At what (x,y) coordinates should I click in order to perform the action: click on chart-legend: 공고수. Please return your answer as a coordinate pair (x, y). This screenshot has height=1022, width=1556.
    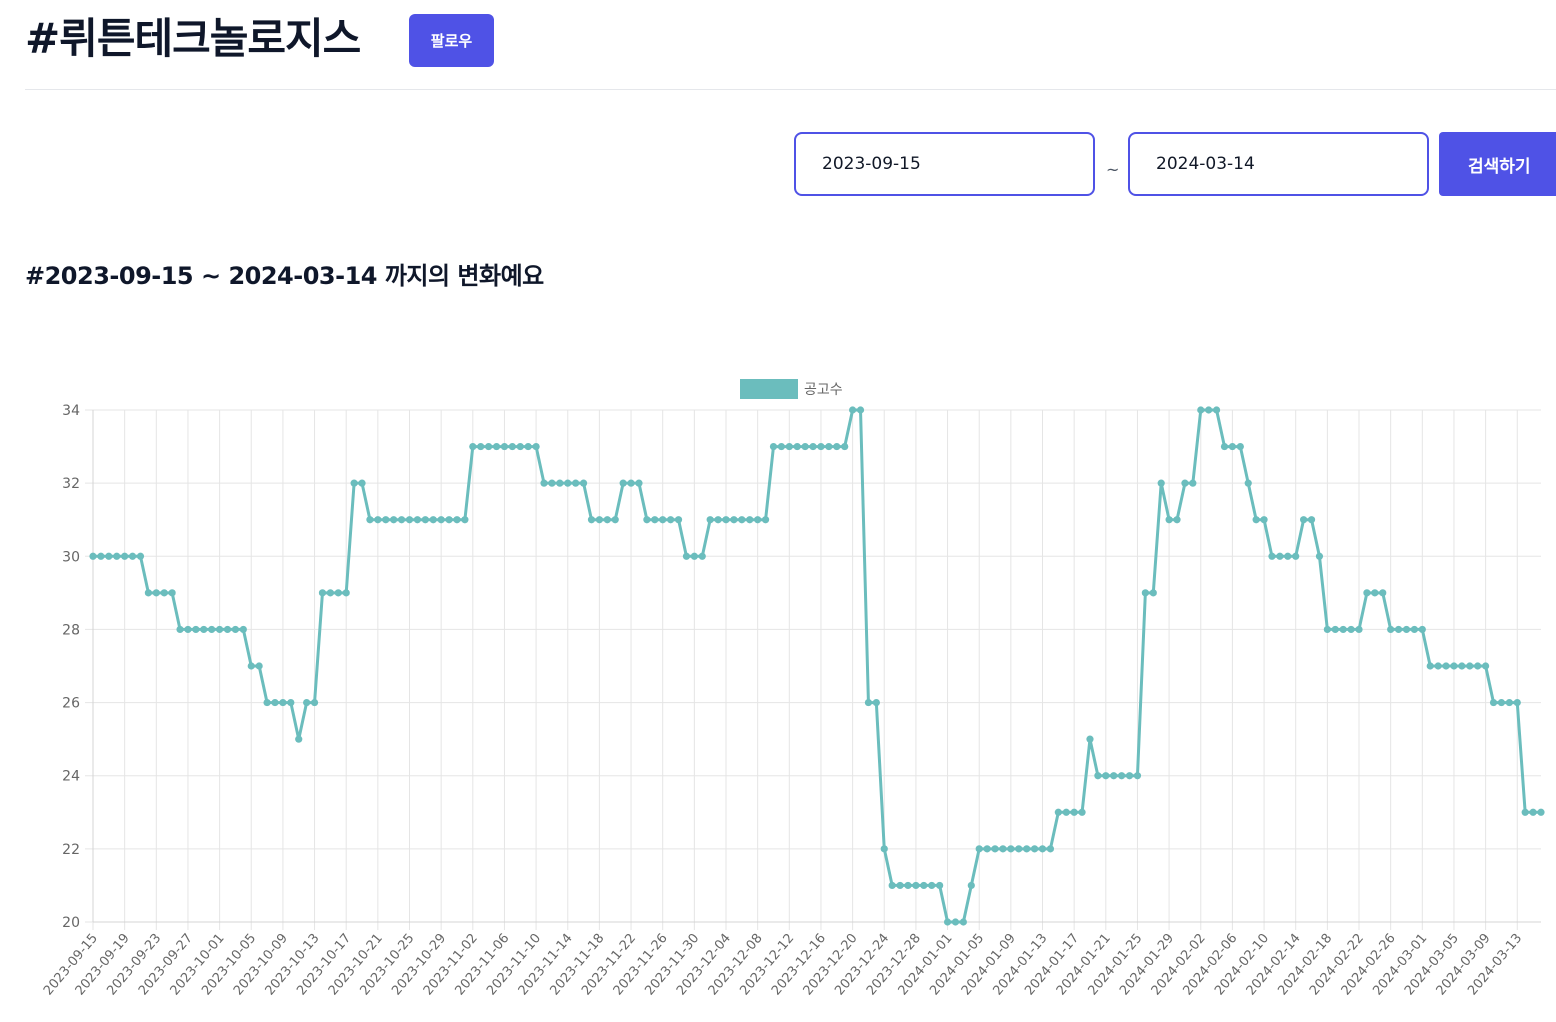
    Looking at the image, I should click on (791, 389).